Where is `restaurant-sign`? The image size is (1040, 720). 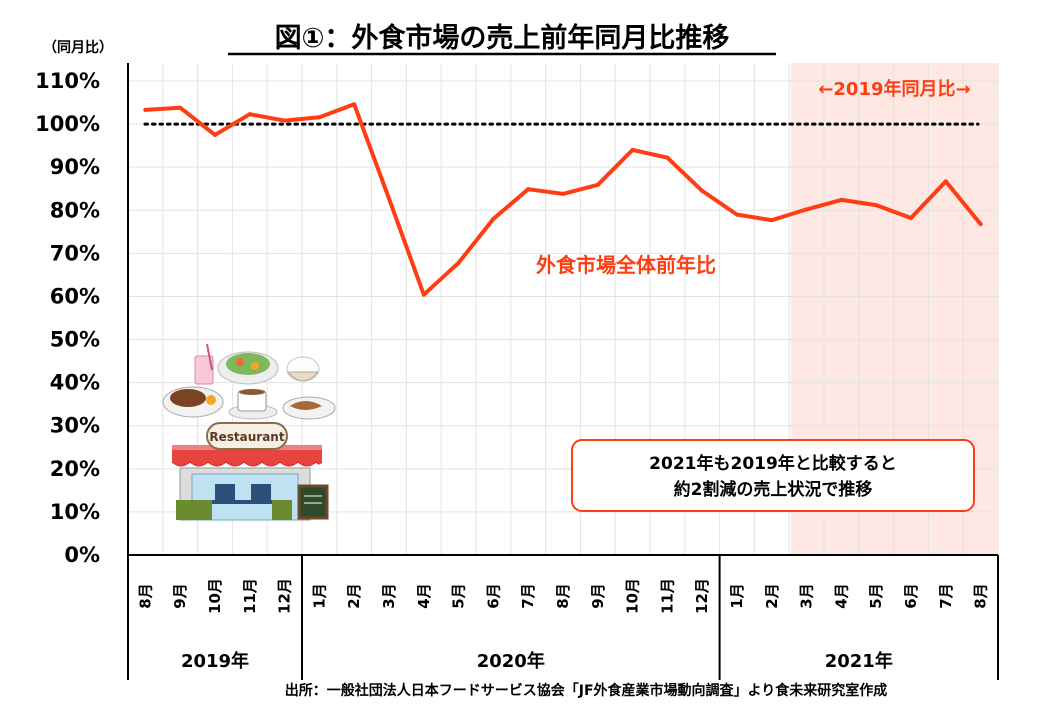
restaurant-sign is located at coordinates (247, 436).